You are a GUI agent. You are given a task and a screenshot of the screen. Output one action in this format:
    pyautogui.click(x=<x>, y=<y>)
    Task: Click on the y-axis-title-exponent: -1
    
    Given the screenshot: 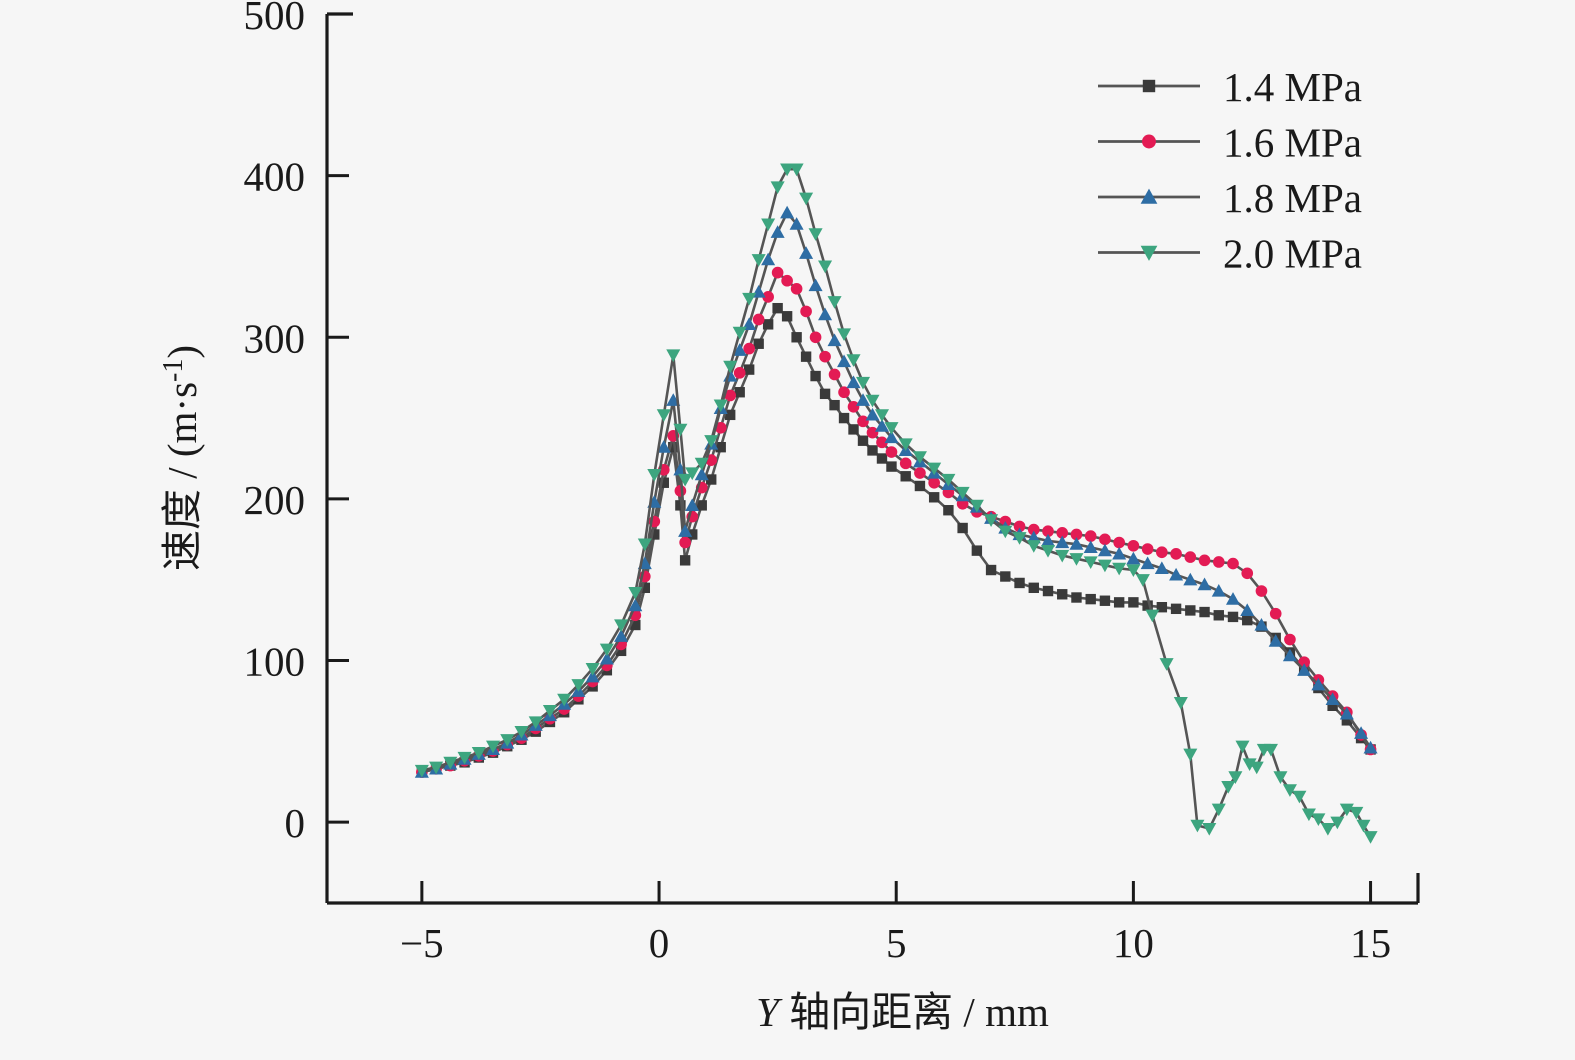 What is the action you would take?
    pyautogui.click(x=173, y=370)
    